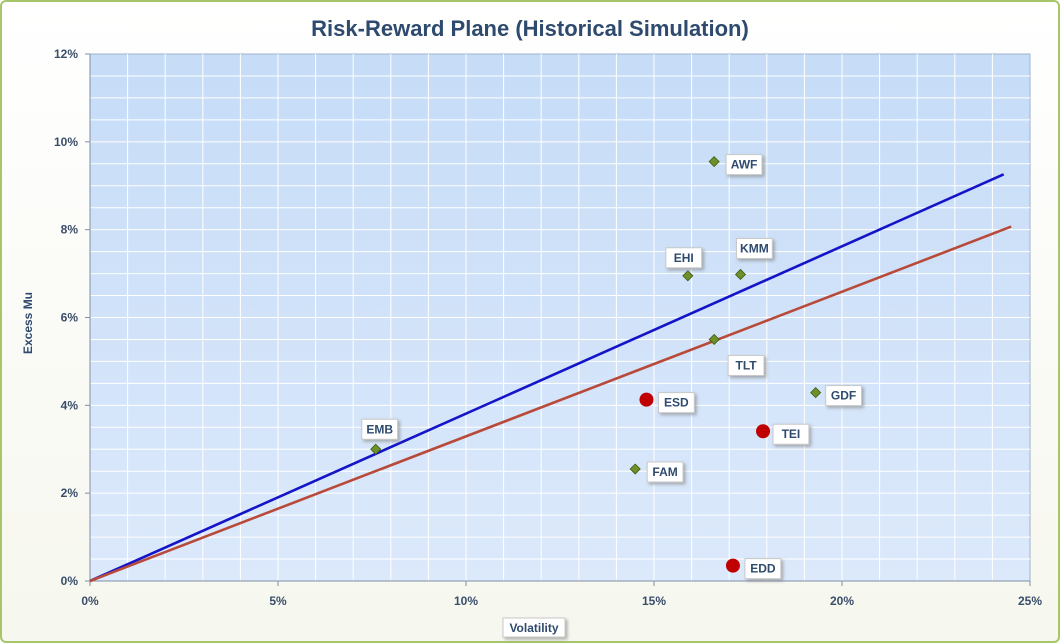 The width and height of the screenshot is (1060, 643). I want to click on point-edd, so click(732, 565).